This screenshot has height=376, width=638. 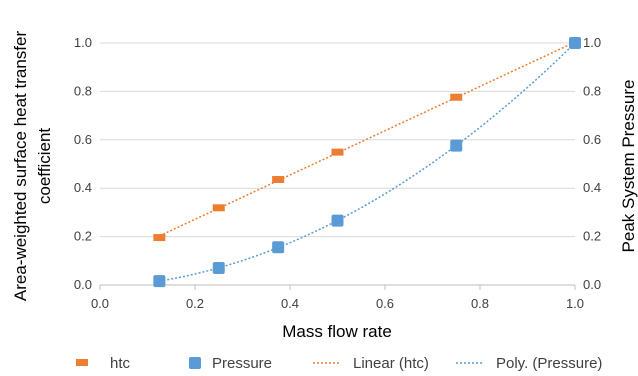 I want to click on y2-tick-label-3: 0.6, so click(x=592, y=139).